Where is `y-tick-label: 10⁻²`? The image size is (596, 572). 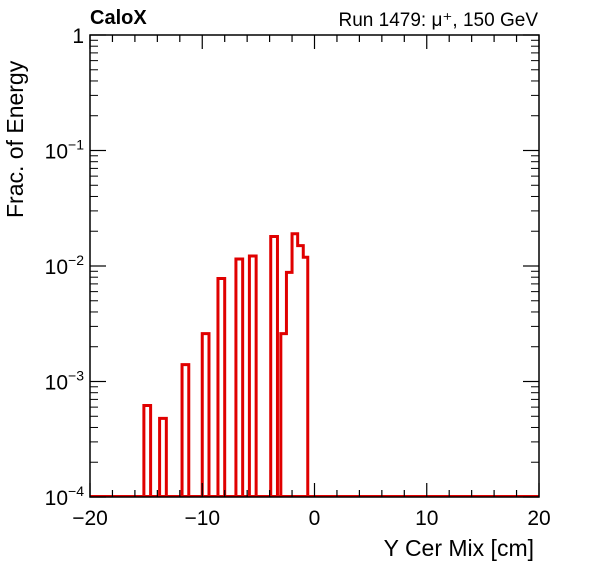 y-tick-label: 10⁻² is located at coordinates (65, 265).